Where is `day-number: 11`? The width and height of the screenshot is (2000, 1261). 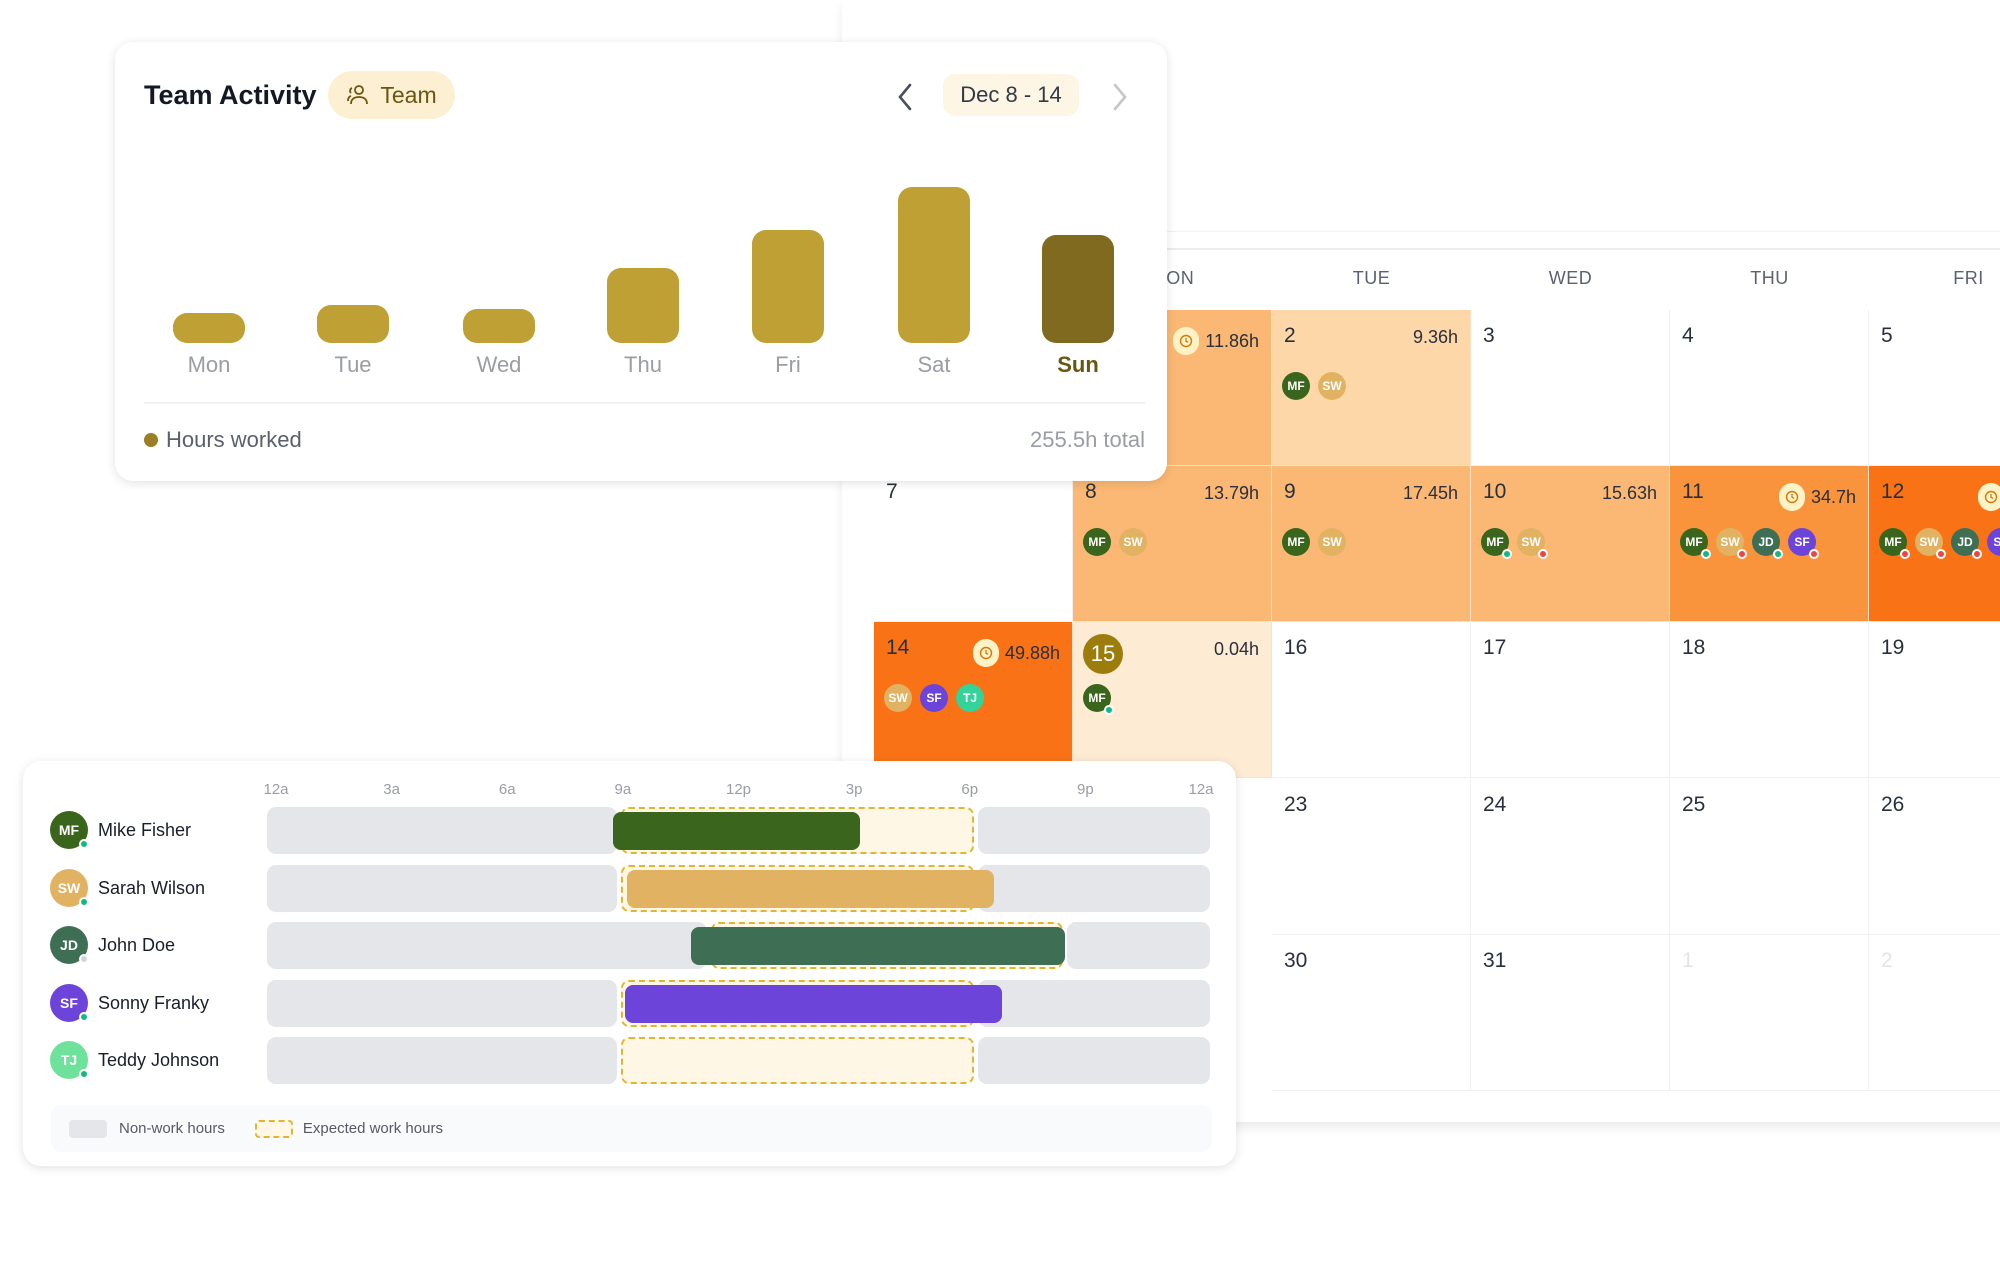 day-number: 11 is located at coordinates (1693, 492).